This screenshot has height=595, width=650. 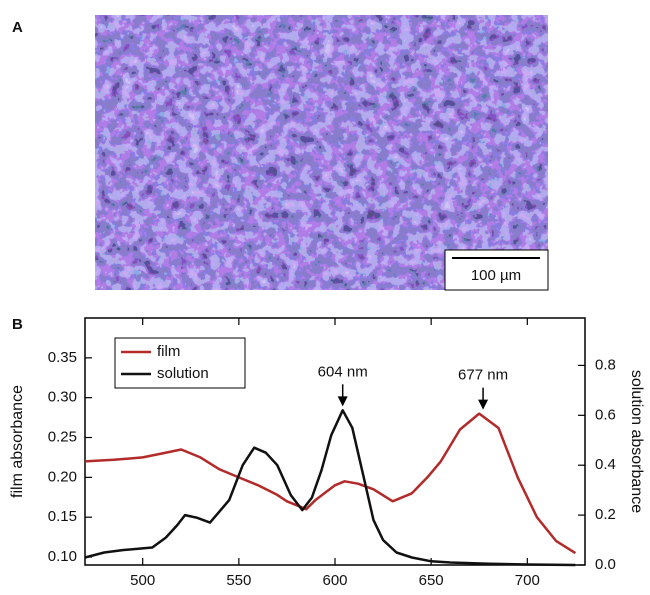 What do you see at coordinates (238, 580) in the screenshot?
I see `x-tick-label: 550` at bounding box center [238, 580].